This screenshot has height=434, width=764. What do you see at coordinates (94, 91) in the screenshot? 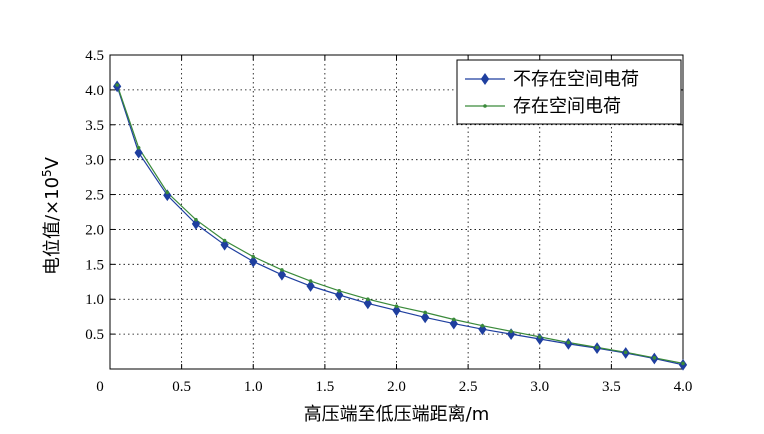
I see `y-tick-label: 4.0` at bounding box center [94, 91].